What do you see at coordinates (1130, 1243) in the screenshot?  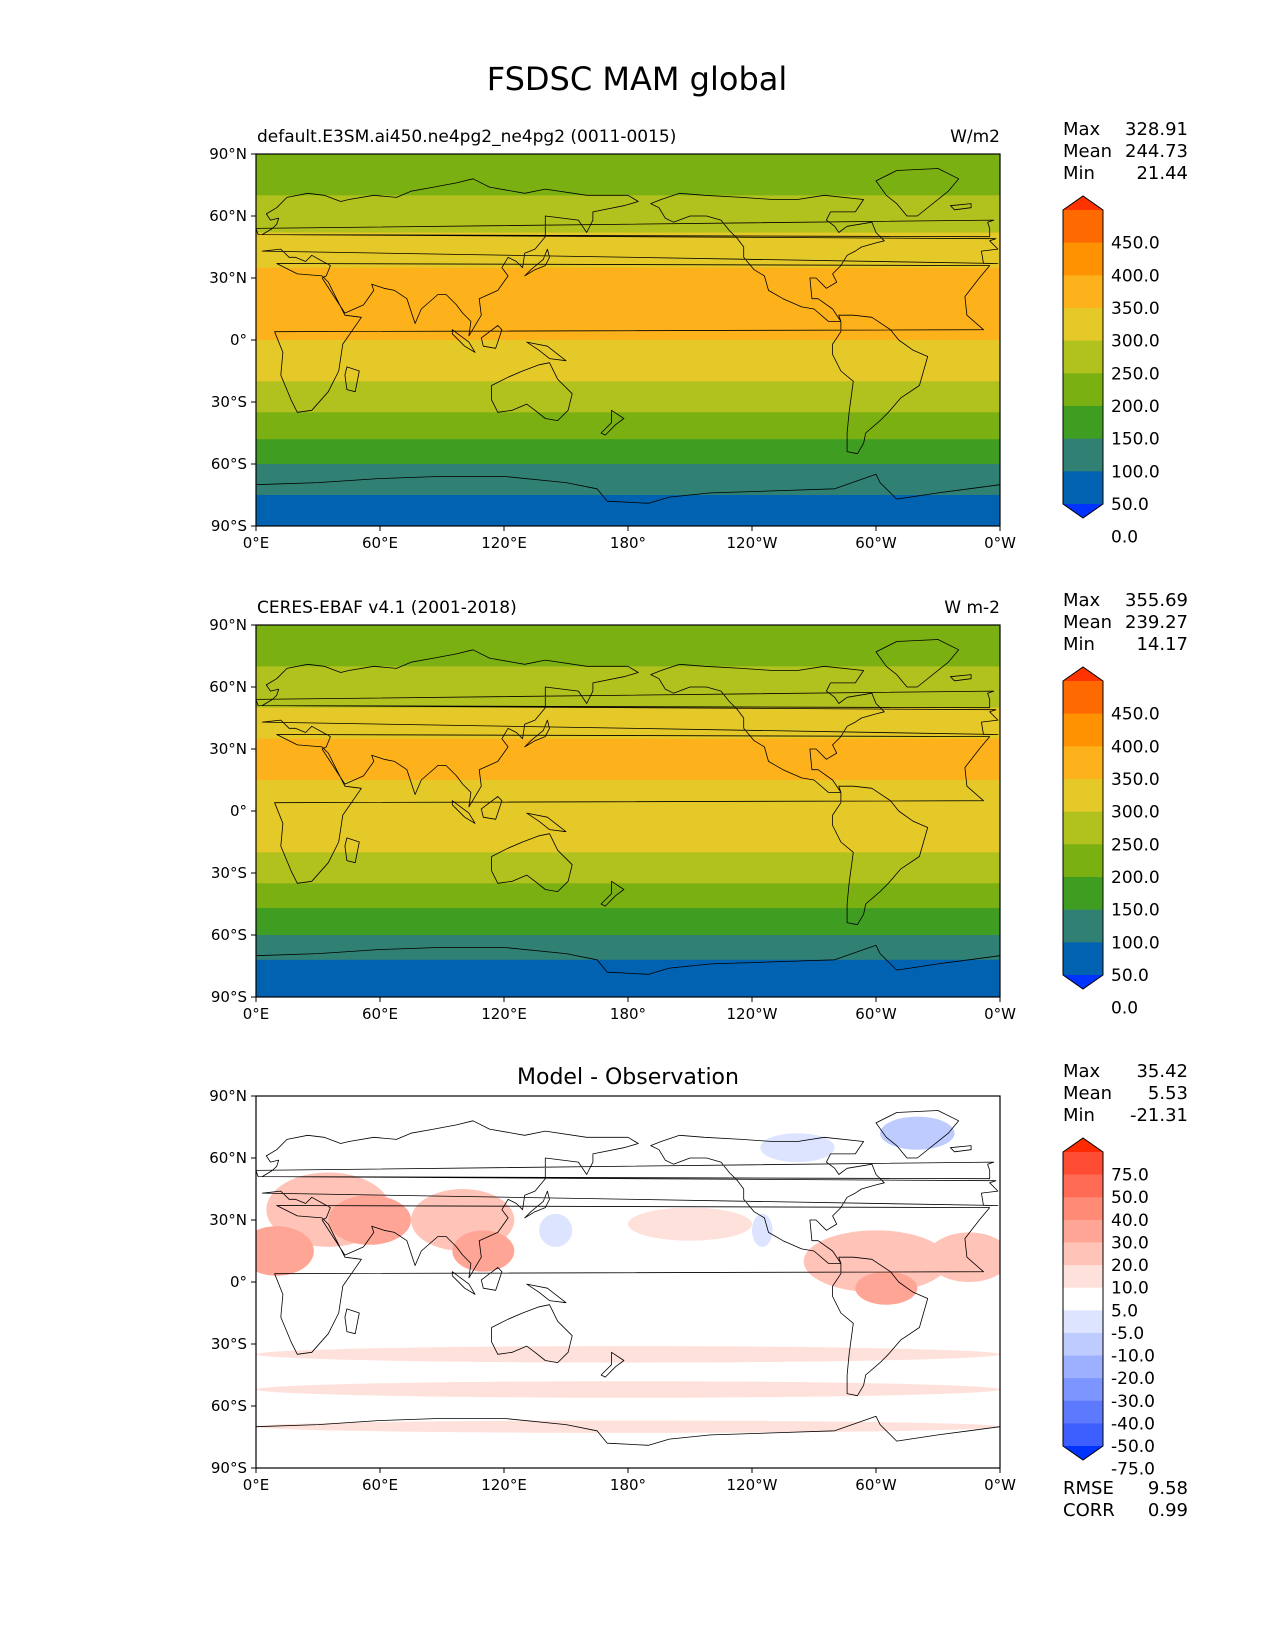 I see `colorbar-tick-label: 30.0` at bounding box center [1130, 1243].